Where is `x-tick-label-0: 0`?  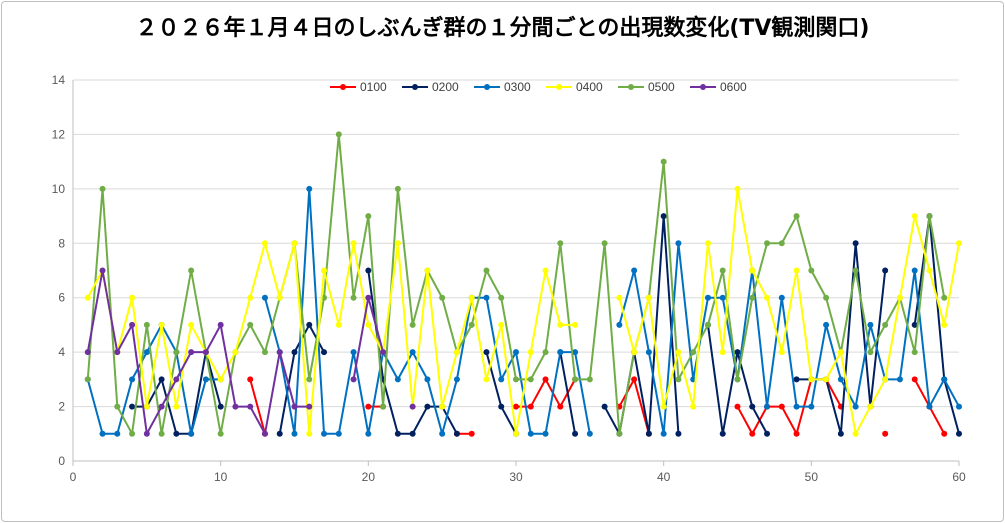 x-tick-label-0: 0 is located at coordinates (73, 477).